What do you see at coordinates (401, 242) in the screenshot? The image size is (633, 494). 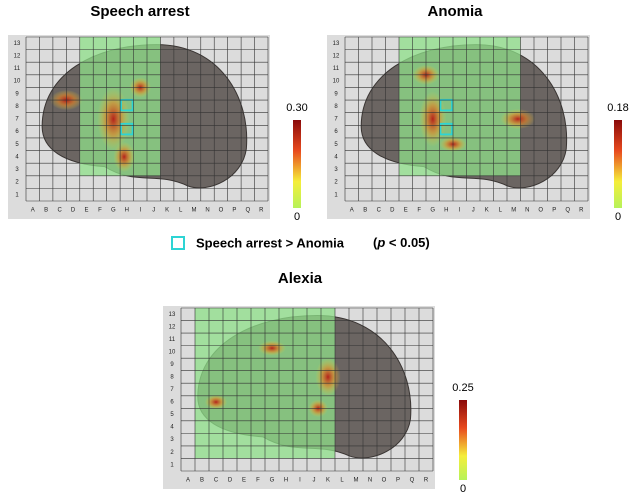 I see `legend-note: (p < 0.05)` at bounding box center [401, 242].